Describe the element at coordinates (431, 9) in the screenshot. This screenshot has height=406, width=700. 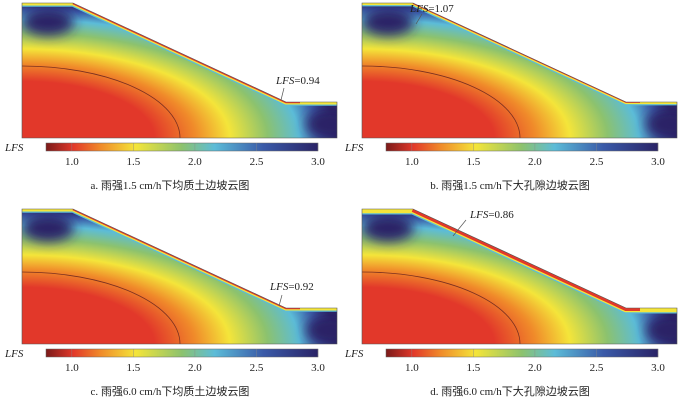
I see `lfs-annotation: LFS=1.07` at that location.